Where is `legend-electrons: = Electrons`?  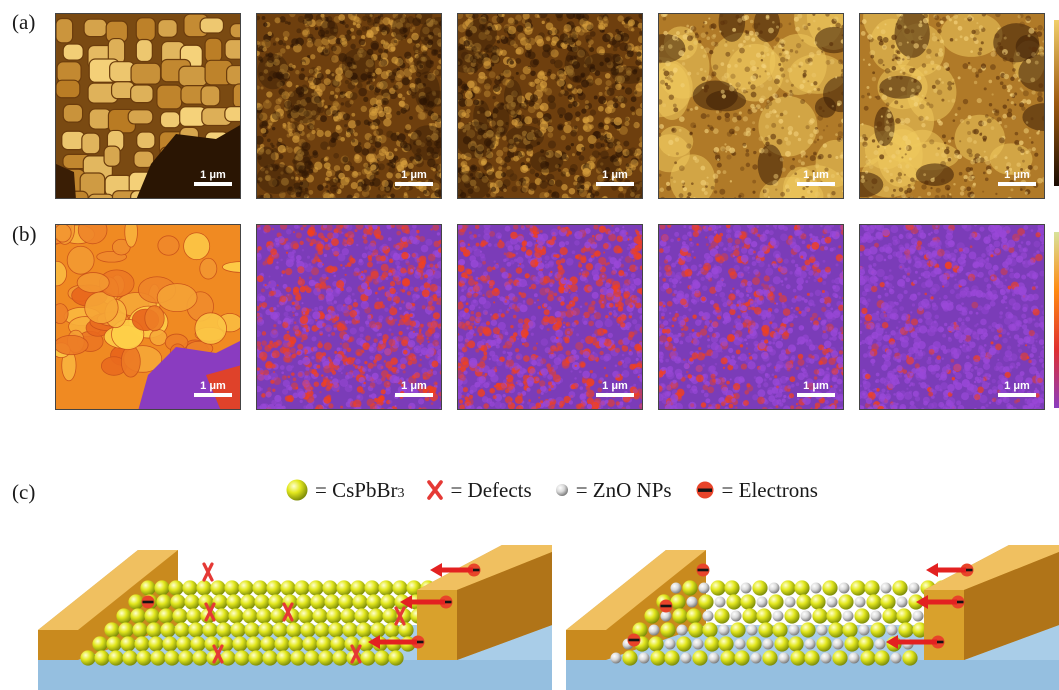
legend-electrons: = Electrons is located at coordinates (756, 490).